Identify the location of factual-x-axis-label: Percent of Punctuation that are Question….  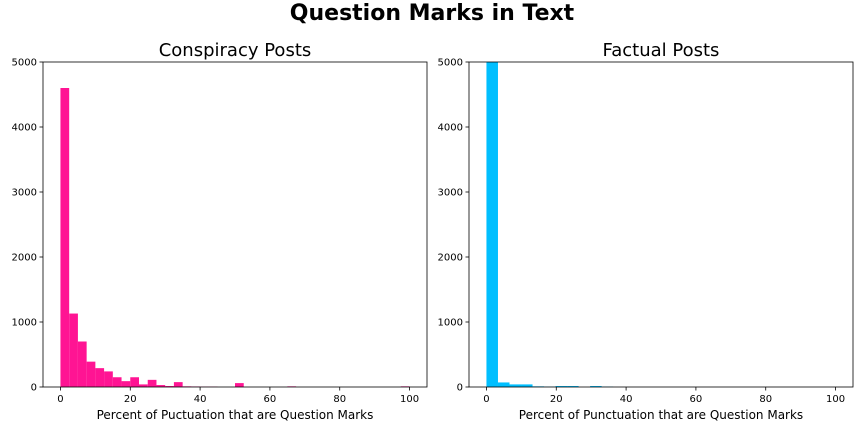
(661, 415).